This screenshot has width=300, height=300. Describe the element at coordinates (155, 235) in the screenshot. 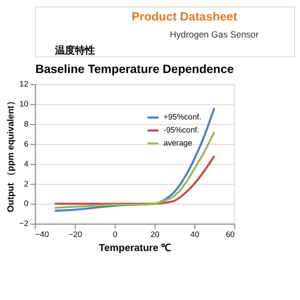

I see `x-tick-label: 20` at that location.